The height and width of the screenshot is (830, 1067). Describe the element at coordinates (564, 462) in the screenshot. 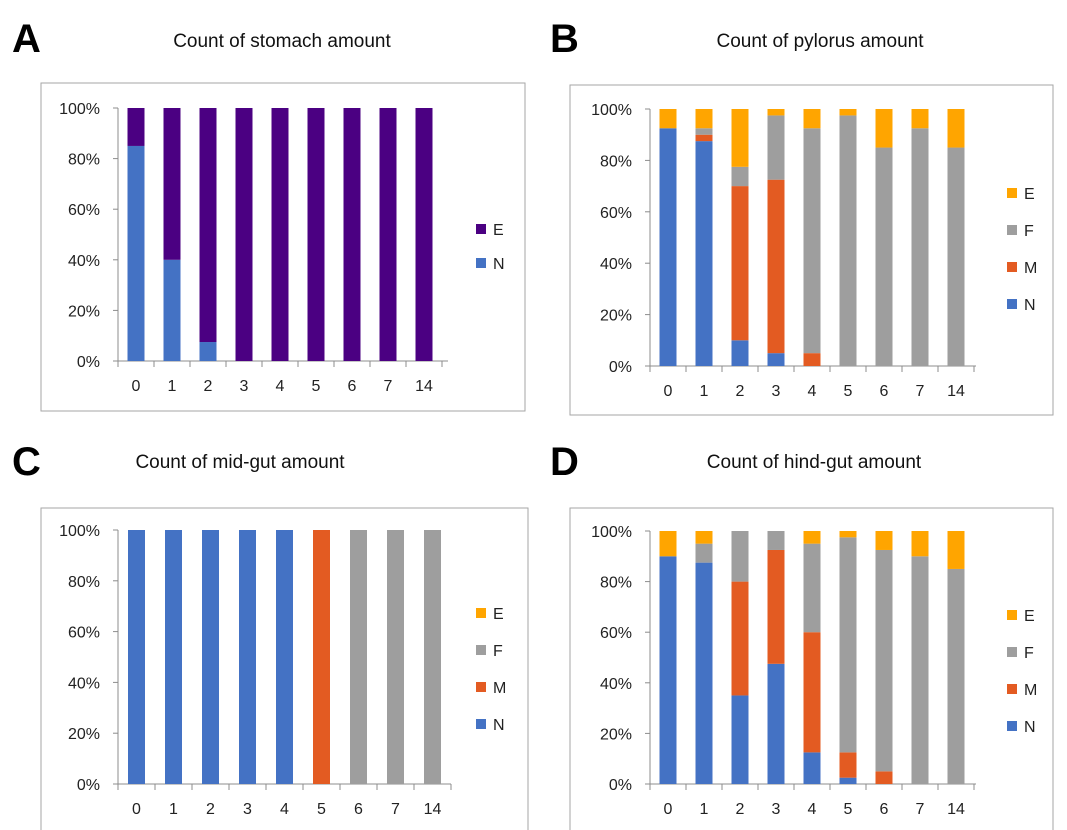

I see `panel-letter: D` at that location.